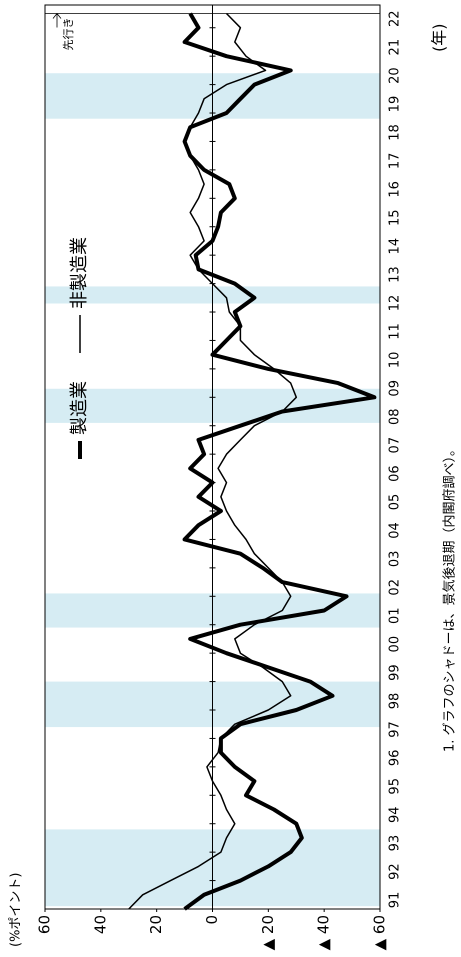 This screenshot has width=461, height=957. What do you see at coordinates (395, 445) in the screenshot?
I see `x-tick-label: 07` at bounding box center [395, 445].